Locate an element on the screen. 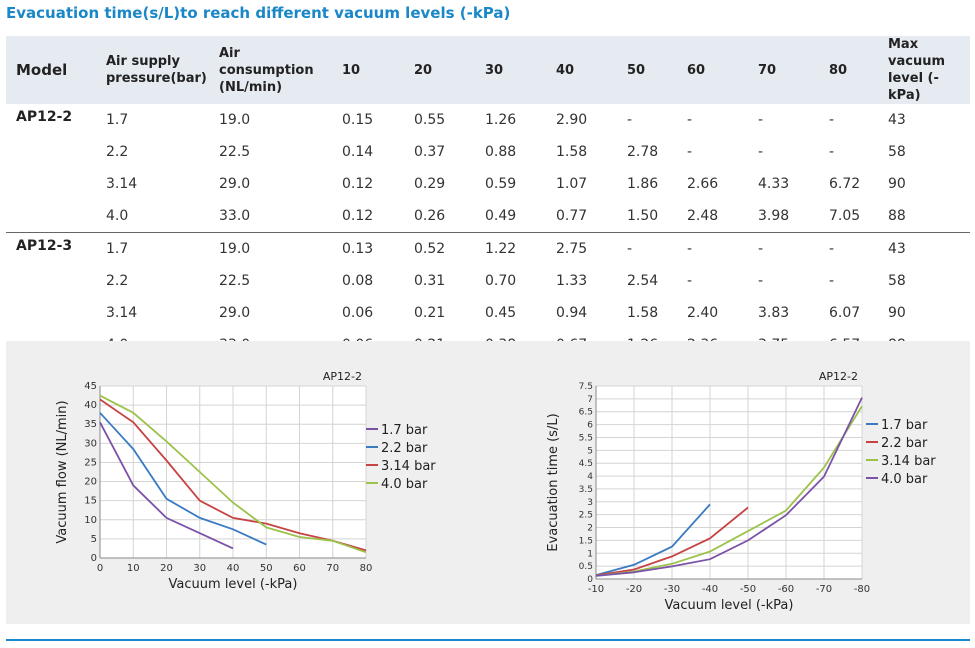  header-80: 80 is located at coordinates (854, 70).